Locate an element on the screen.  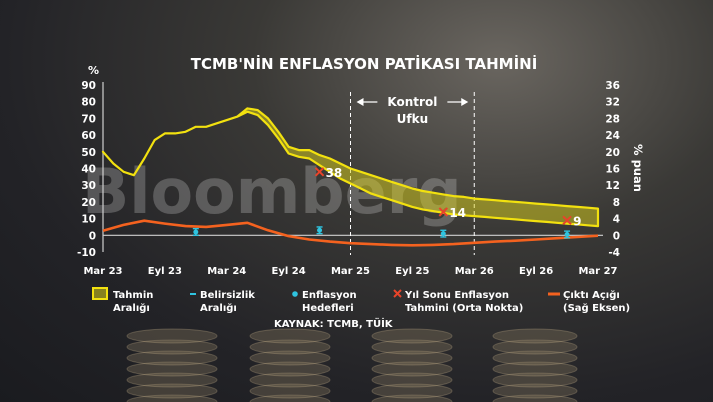
y-right-tick-label: 16 is located at coordinates (612, 170).